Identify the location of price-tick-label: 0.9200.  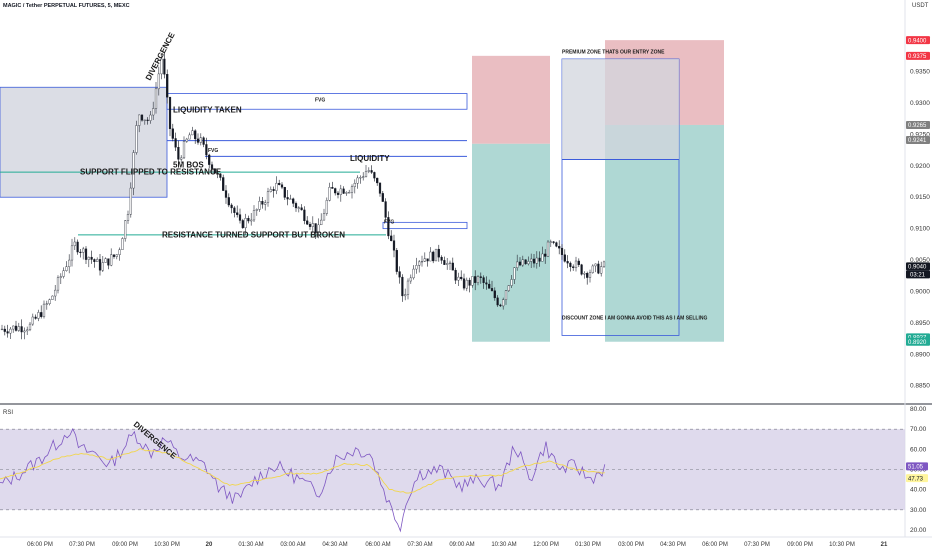
(920, 166).